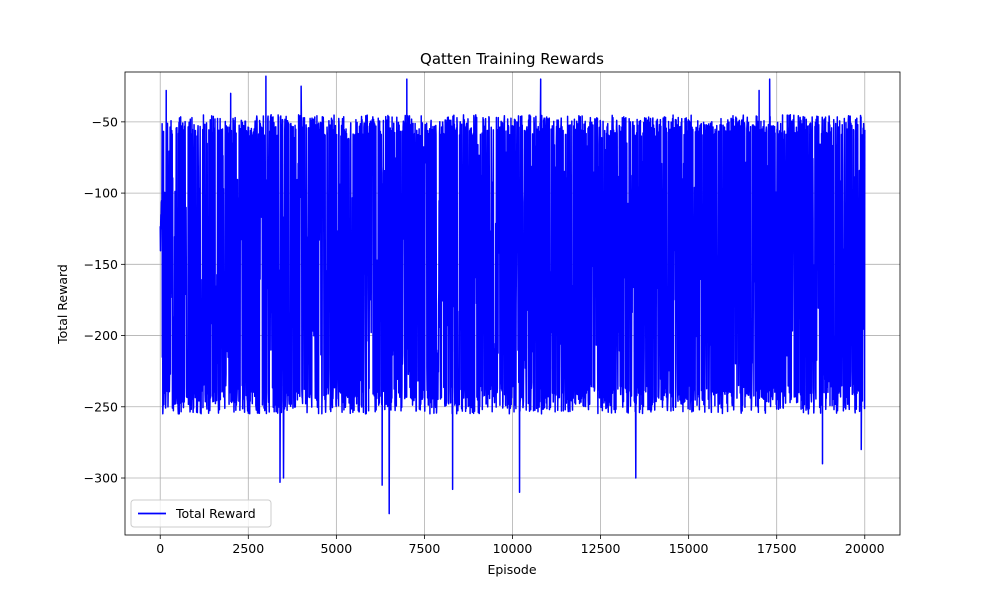  Describe the element at coordinates (101, 264) in the screenshot. I see `y-tick-label: −150` at that location.